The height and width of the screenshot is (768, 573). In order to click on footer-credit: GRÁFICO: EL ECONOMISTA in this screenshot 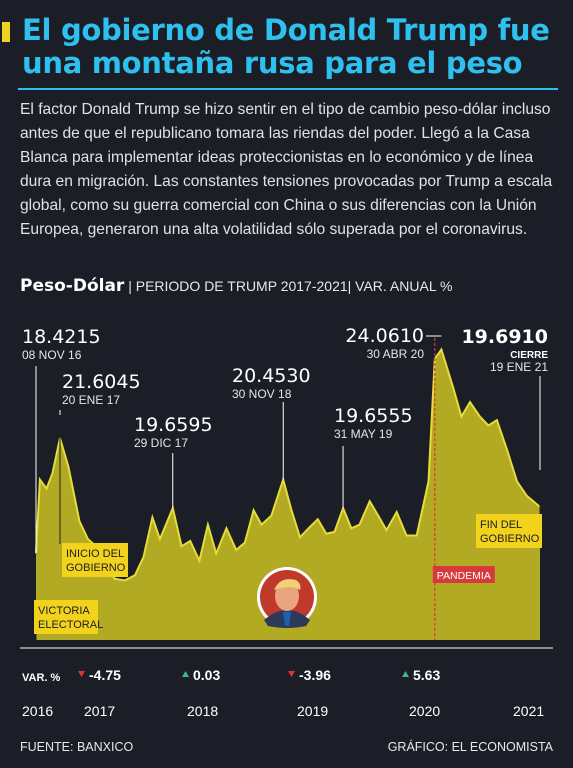, I will do `click(470, 747)`.